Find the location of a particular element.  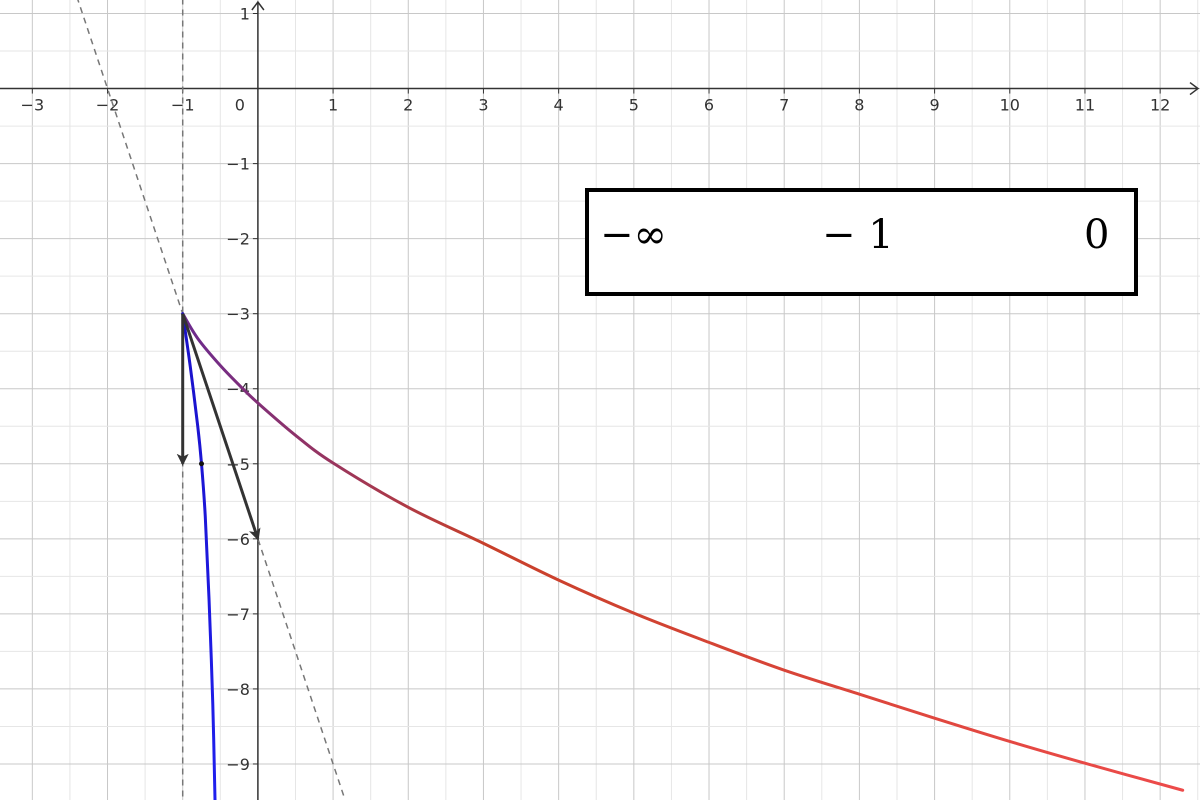

x-tick-label: 12 is located at coordinates (1160, 105).